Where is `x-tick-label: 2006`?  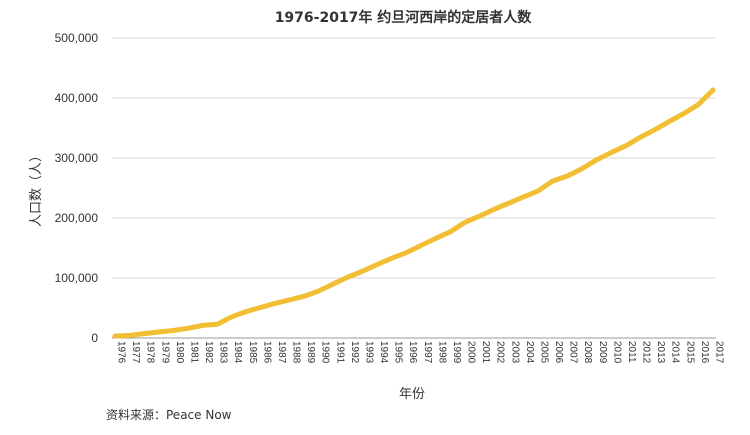
x-tick-label: 2006 is located at coordinates (558, 352).